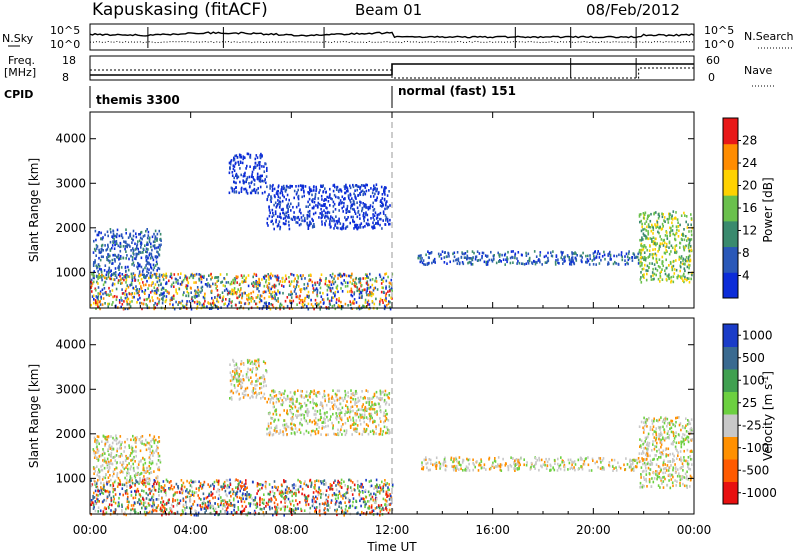  Describe the element at coordinates (746, 276) in the screenshot. I see `colorbar-tick-label: 4` at that location.